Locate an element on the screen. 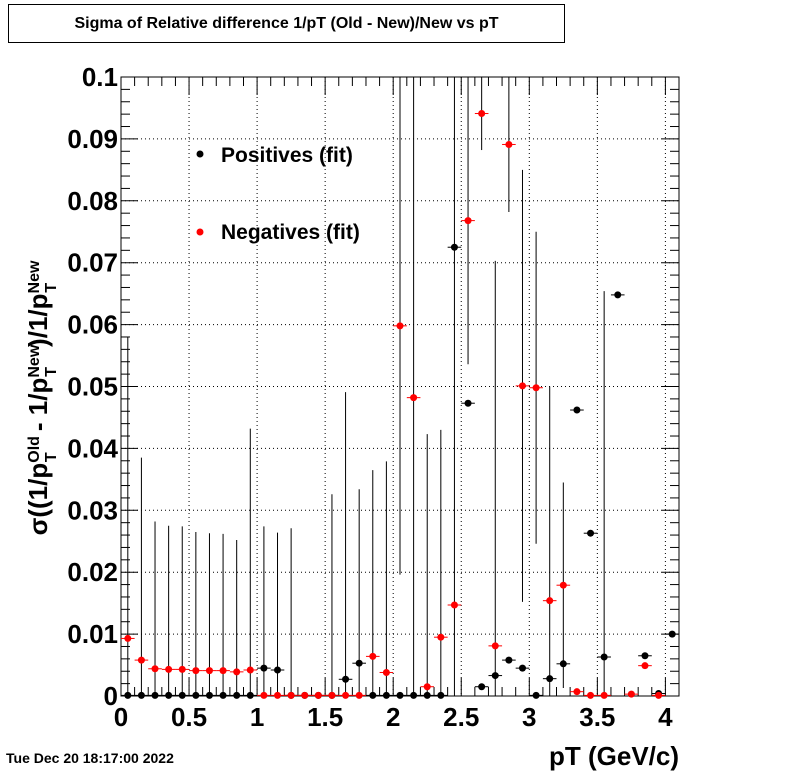  y-tick-label: 0.1 is located at coordinates (100, 77).